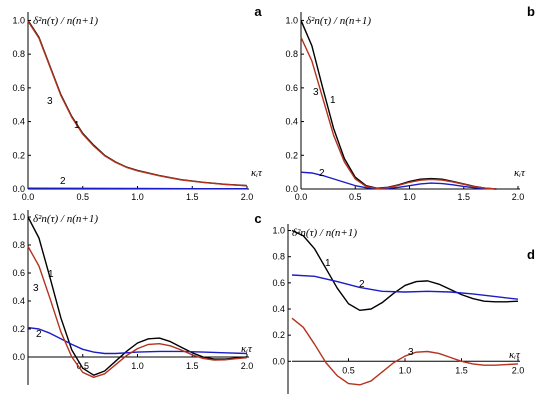 The height and width of the screenshot is (401, 550). Describe the element at coordinates (258, 11) in the screenshot. I see `panel-letter: a` at that location.